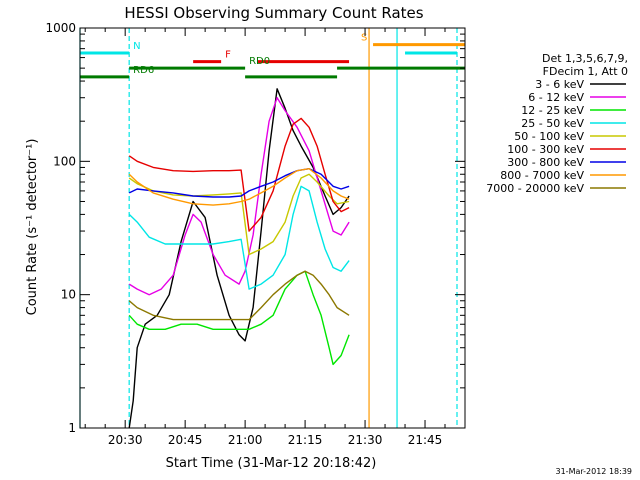 The width and height of the screenshot is (640, 480). Describe the element at coordinates (125, 440) in the screenshot. I see `x-tick-label-20-30: 20:30` at that location.